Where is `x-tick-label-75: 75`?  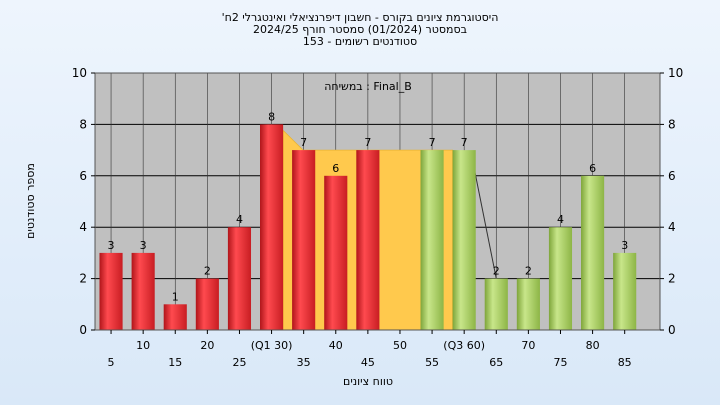 x-tick-label-75: 75 is located at coordinates (560, 362).